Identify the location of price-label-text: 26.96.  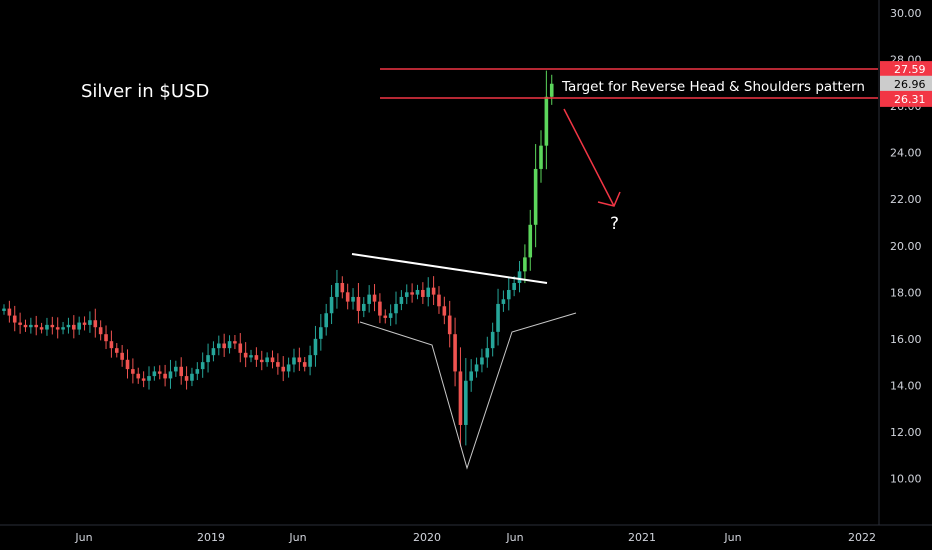
(910, 84).